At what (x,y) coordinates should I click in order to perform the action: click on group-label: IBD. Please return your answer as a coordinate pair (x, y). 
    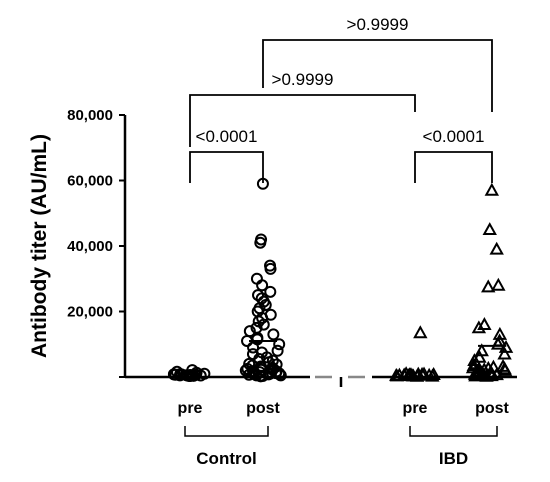
    Looking at the image, I should click on (453, 458).